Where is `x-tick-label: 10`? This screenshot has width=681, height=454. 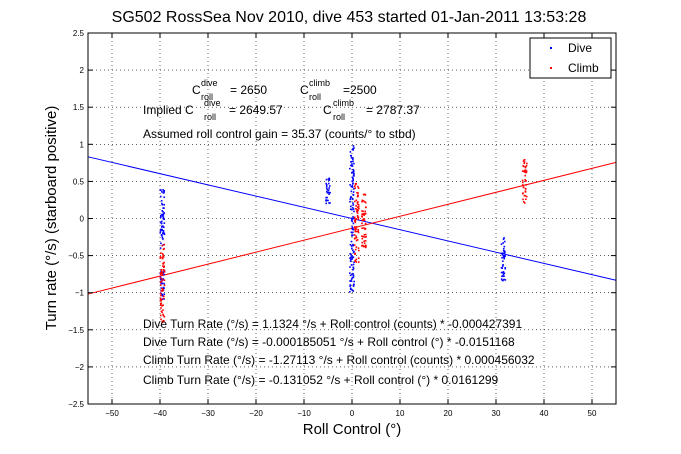 x-tick-label: 10 is located at coordinates (400, 413).